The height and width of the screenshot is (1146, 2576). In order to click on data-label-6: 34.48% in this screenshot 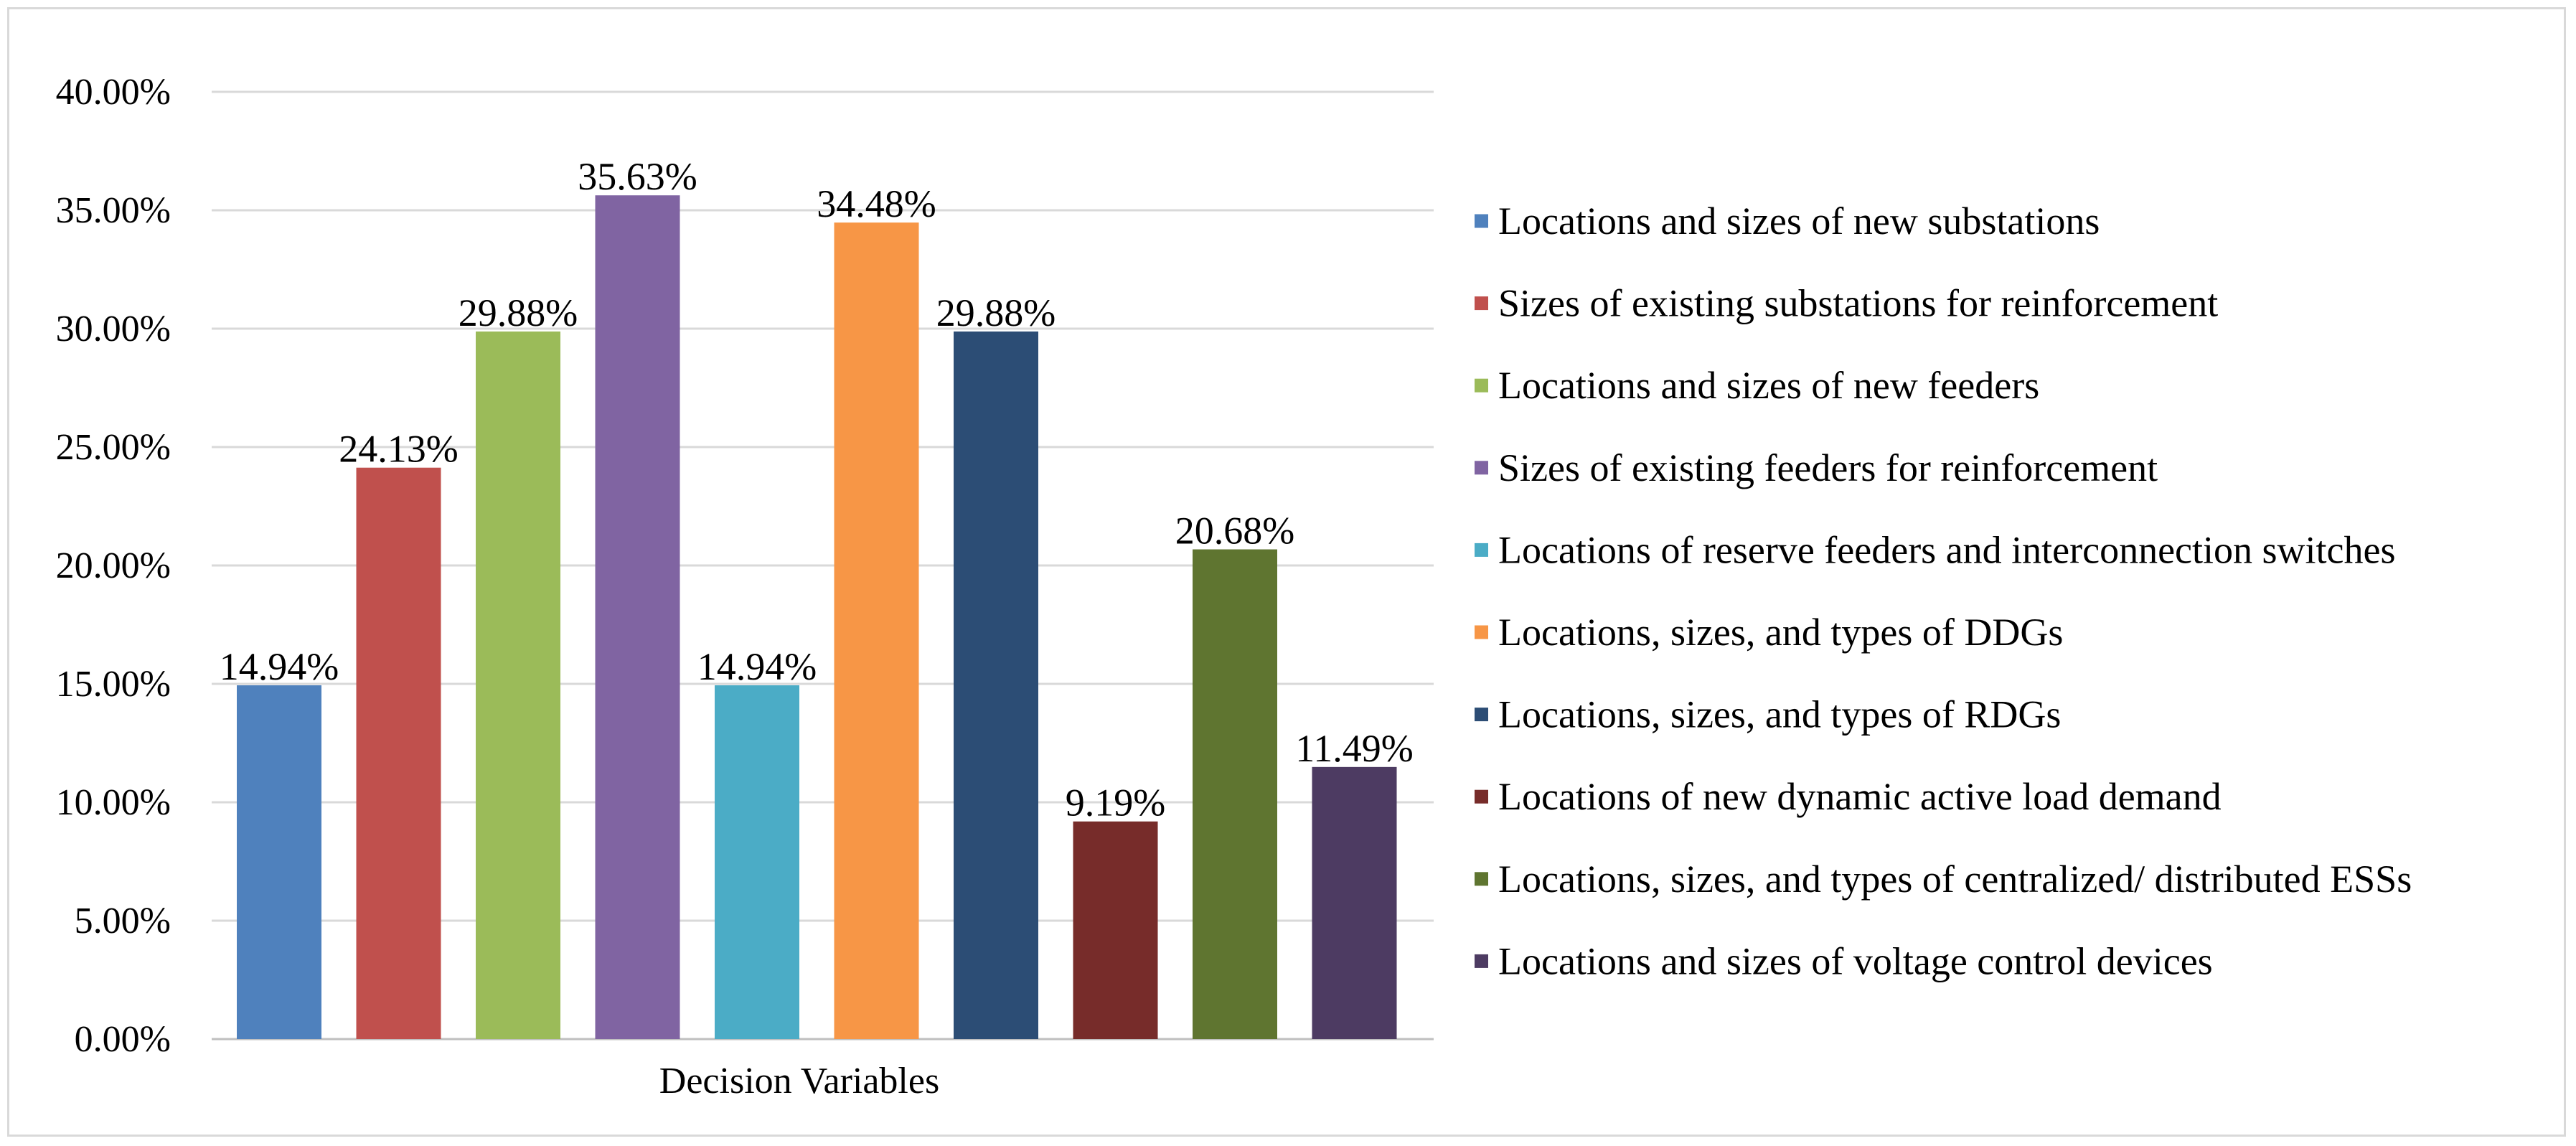, I will do `click(876, 203)`.